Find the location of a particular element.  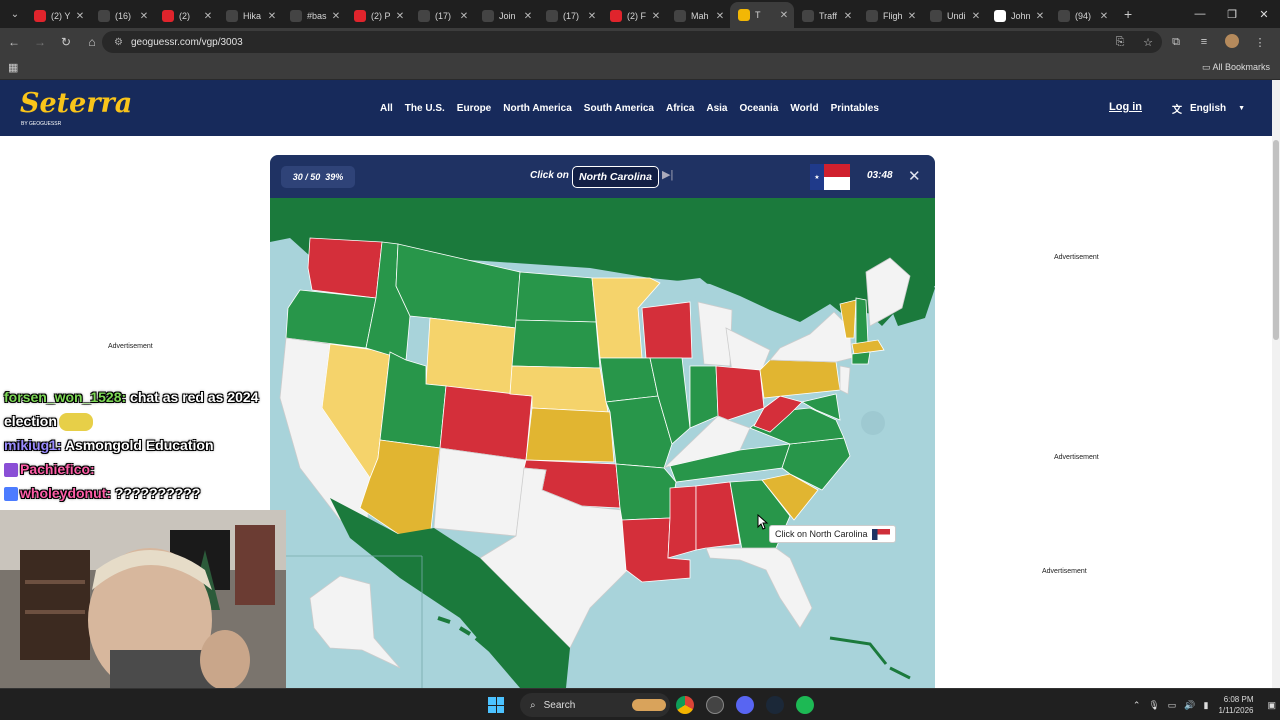

login-link: Log in is located at coordinates (1125, 107).